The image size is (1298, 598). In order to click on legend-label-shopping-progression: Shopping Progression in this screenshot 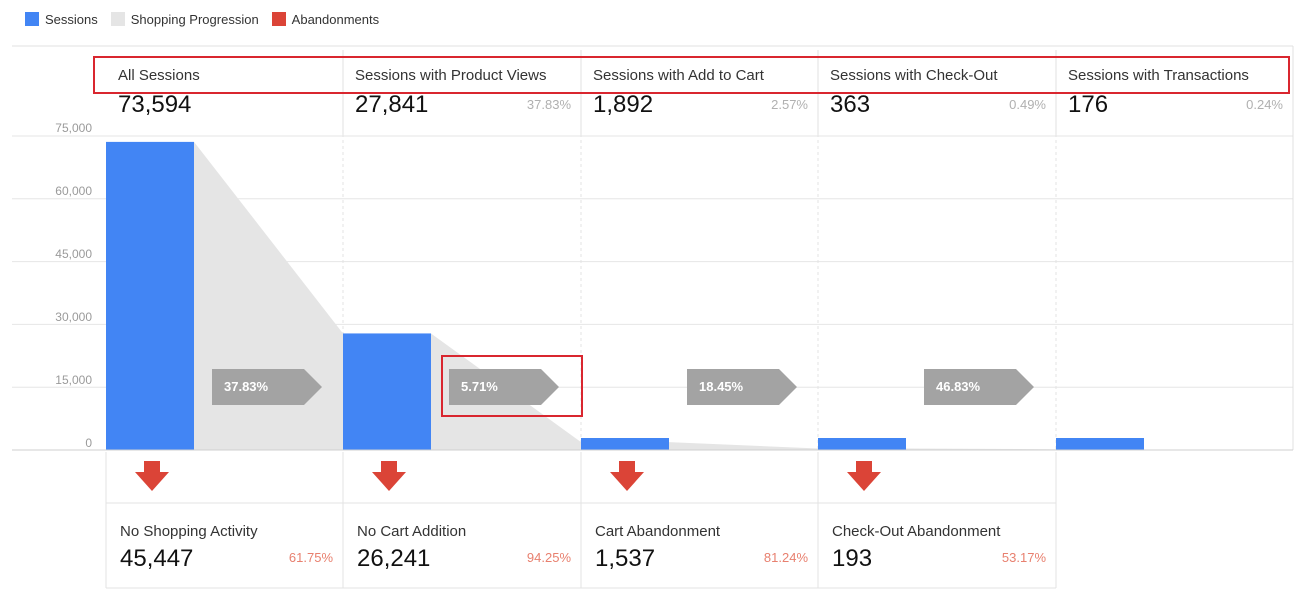, I will do `click(194, 19)`.